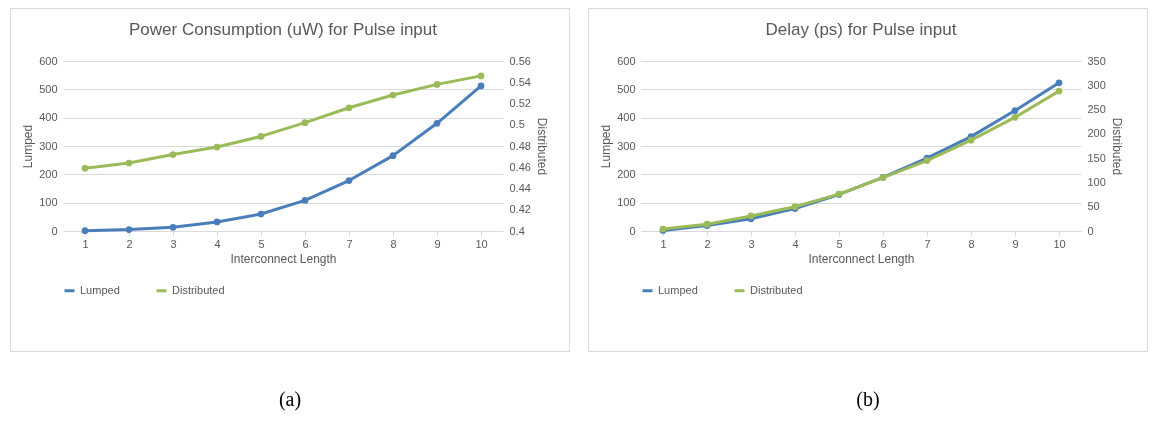  What do you see at coordinates (520, 145) in the screenshot?
I see `y2-tick-label: 0.48` at bounding box center [520, 145].